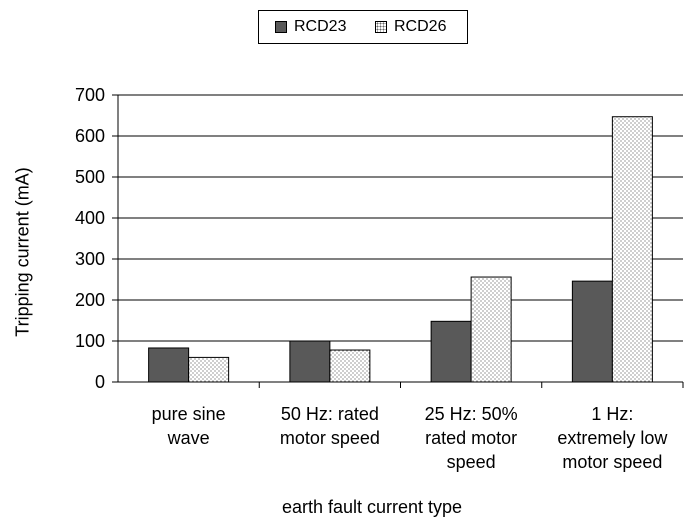  Describe the element at coordinates (281, 27) in the screenshot. I see `legend-swatch-rcd23` at that location.